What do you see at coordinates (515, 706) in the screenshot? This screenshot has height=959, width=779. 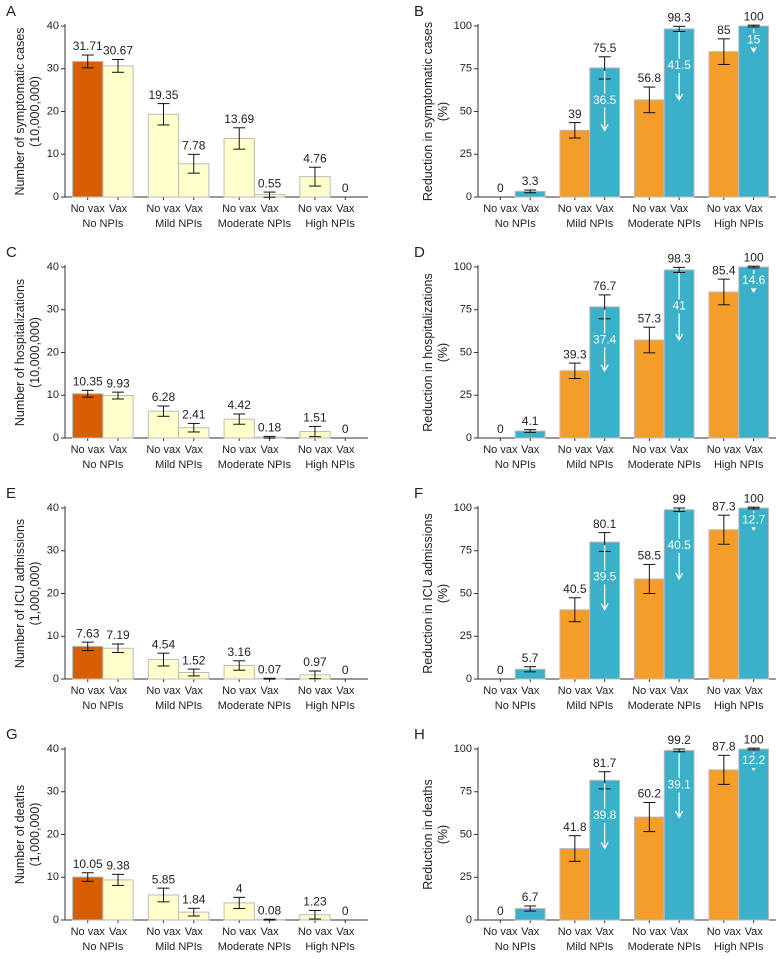 I see `group-label: No NPIs` at bounding box center [515, 706].